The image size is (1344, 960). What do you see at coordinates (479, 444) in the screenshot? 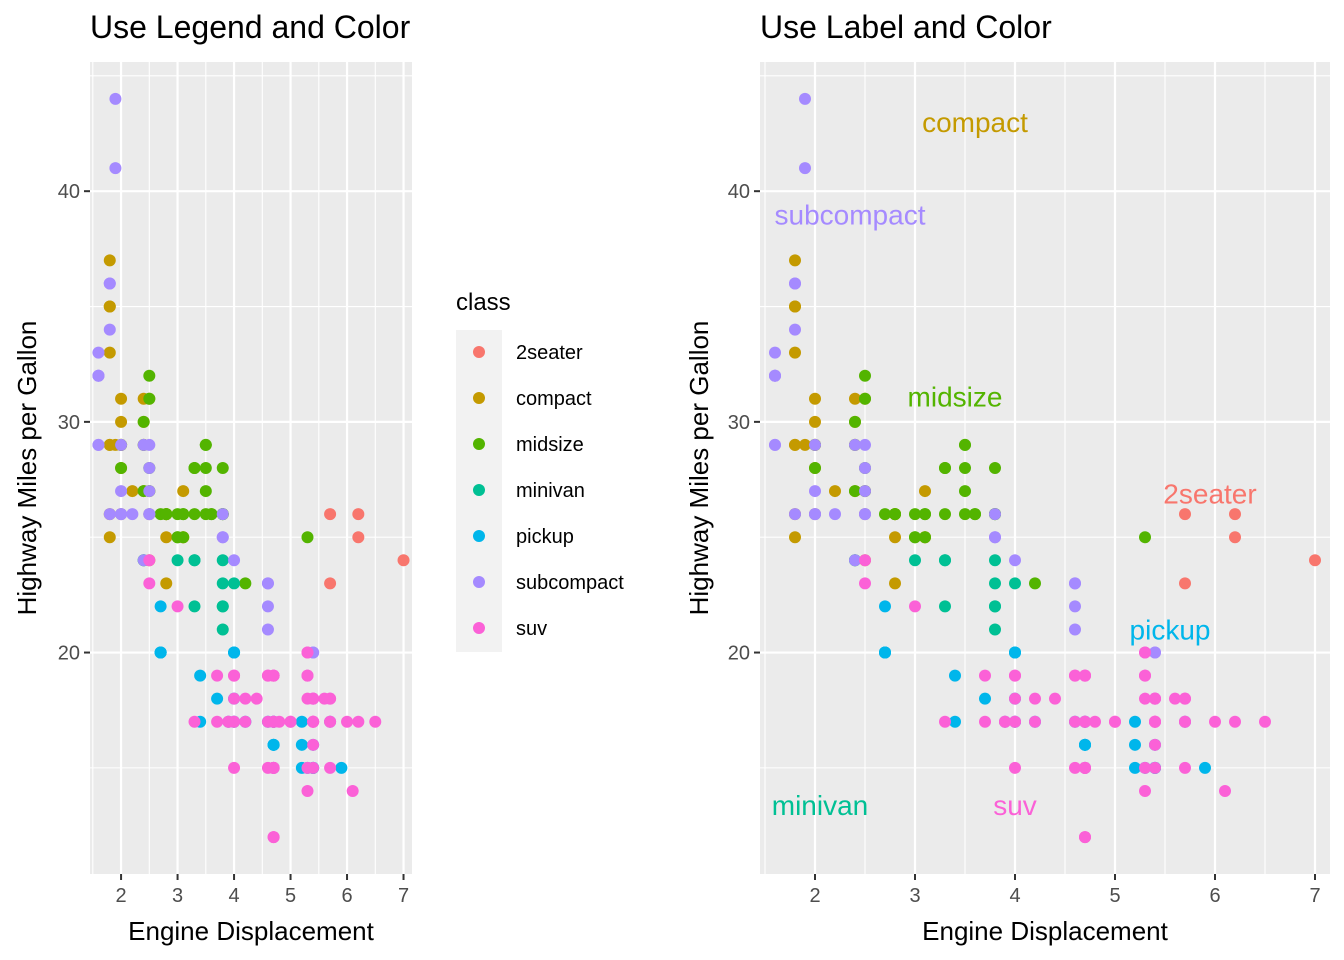
I see `legend-key-midsize` at bounding box center [479, 444].